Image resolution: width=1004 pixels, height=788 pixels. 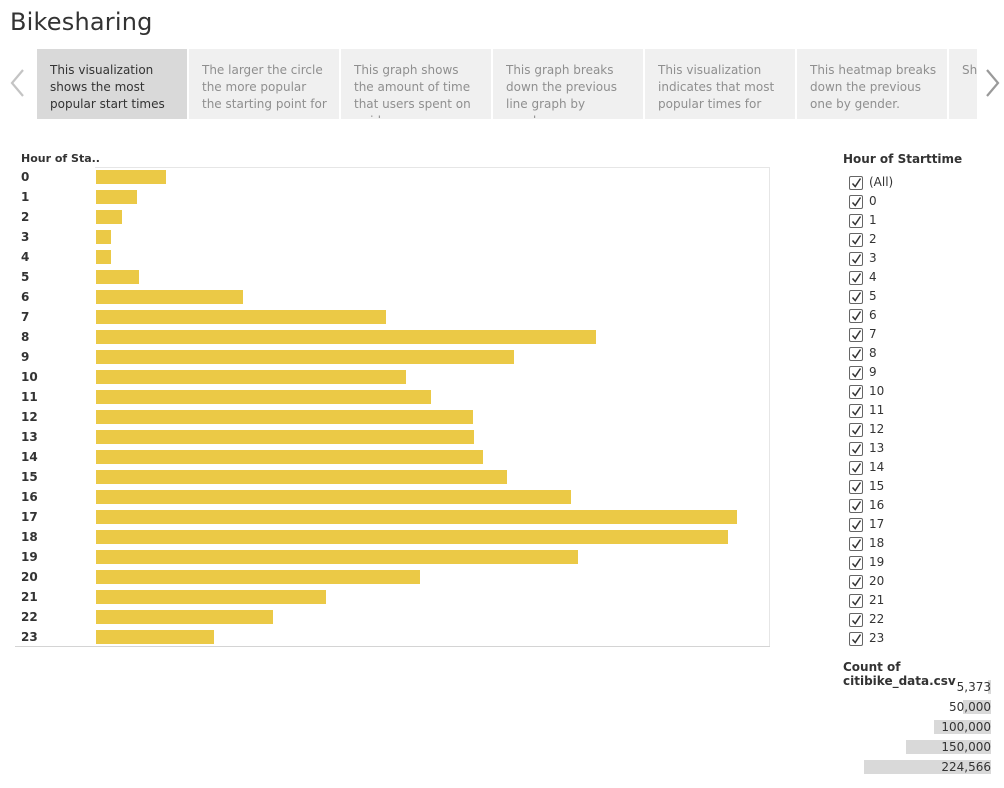 I want to click on filter-option: 14, so click(x=866, y=467).